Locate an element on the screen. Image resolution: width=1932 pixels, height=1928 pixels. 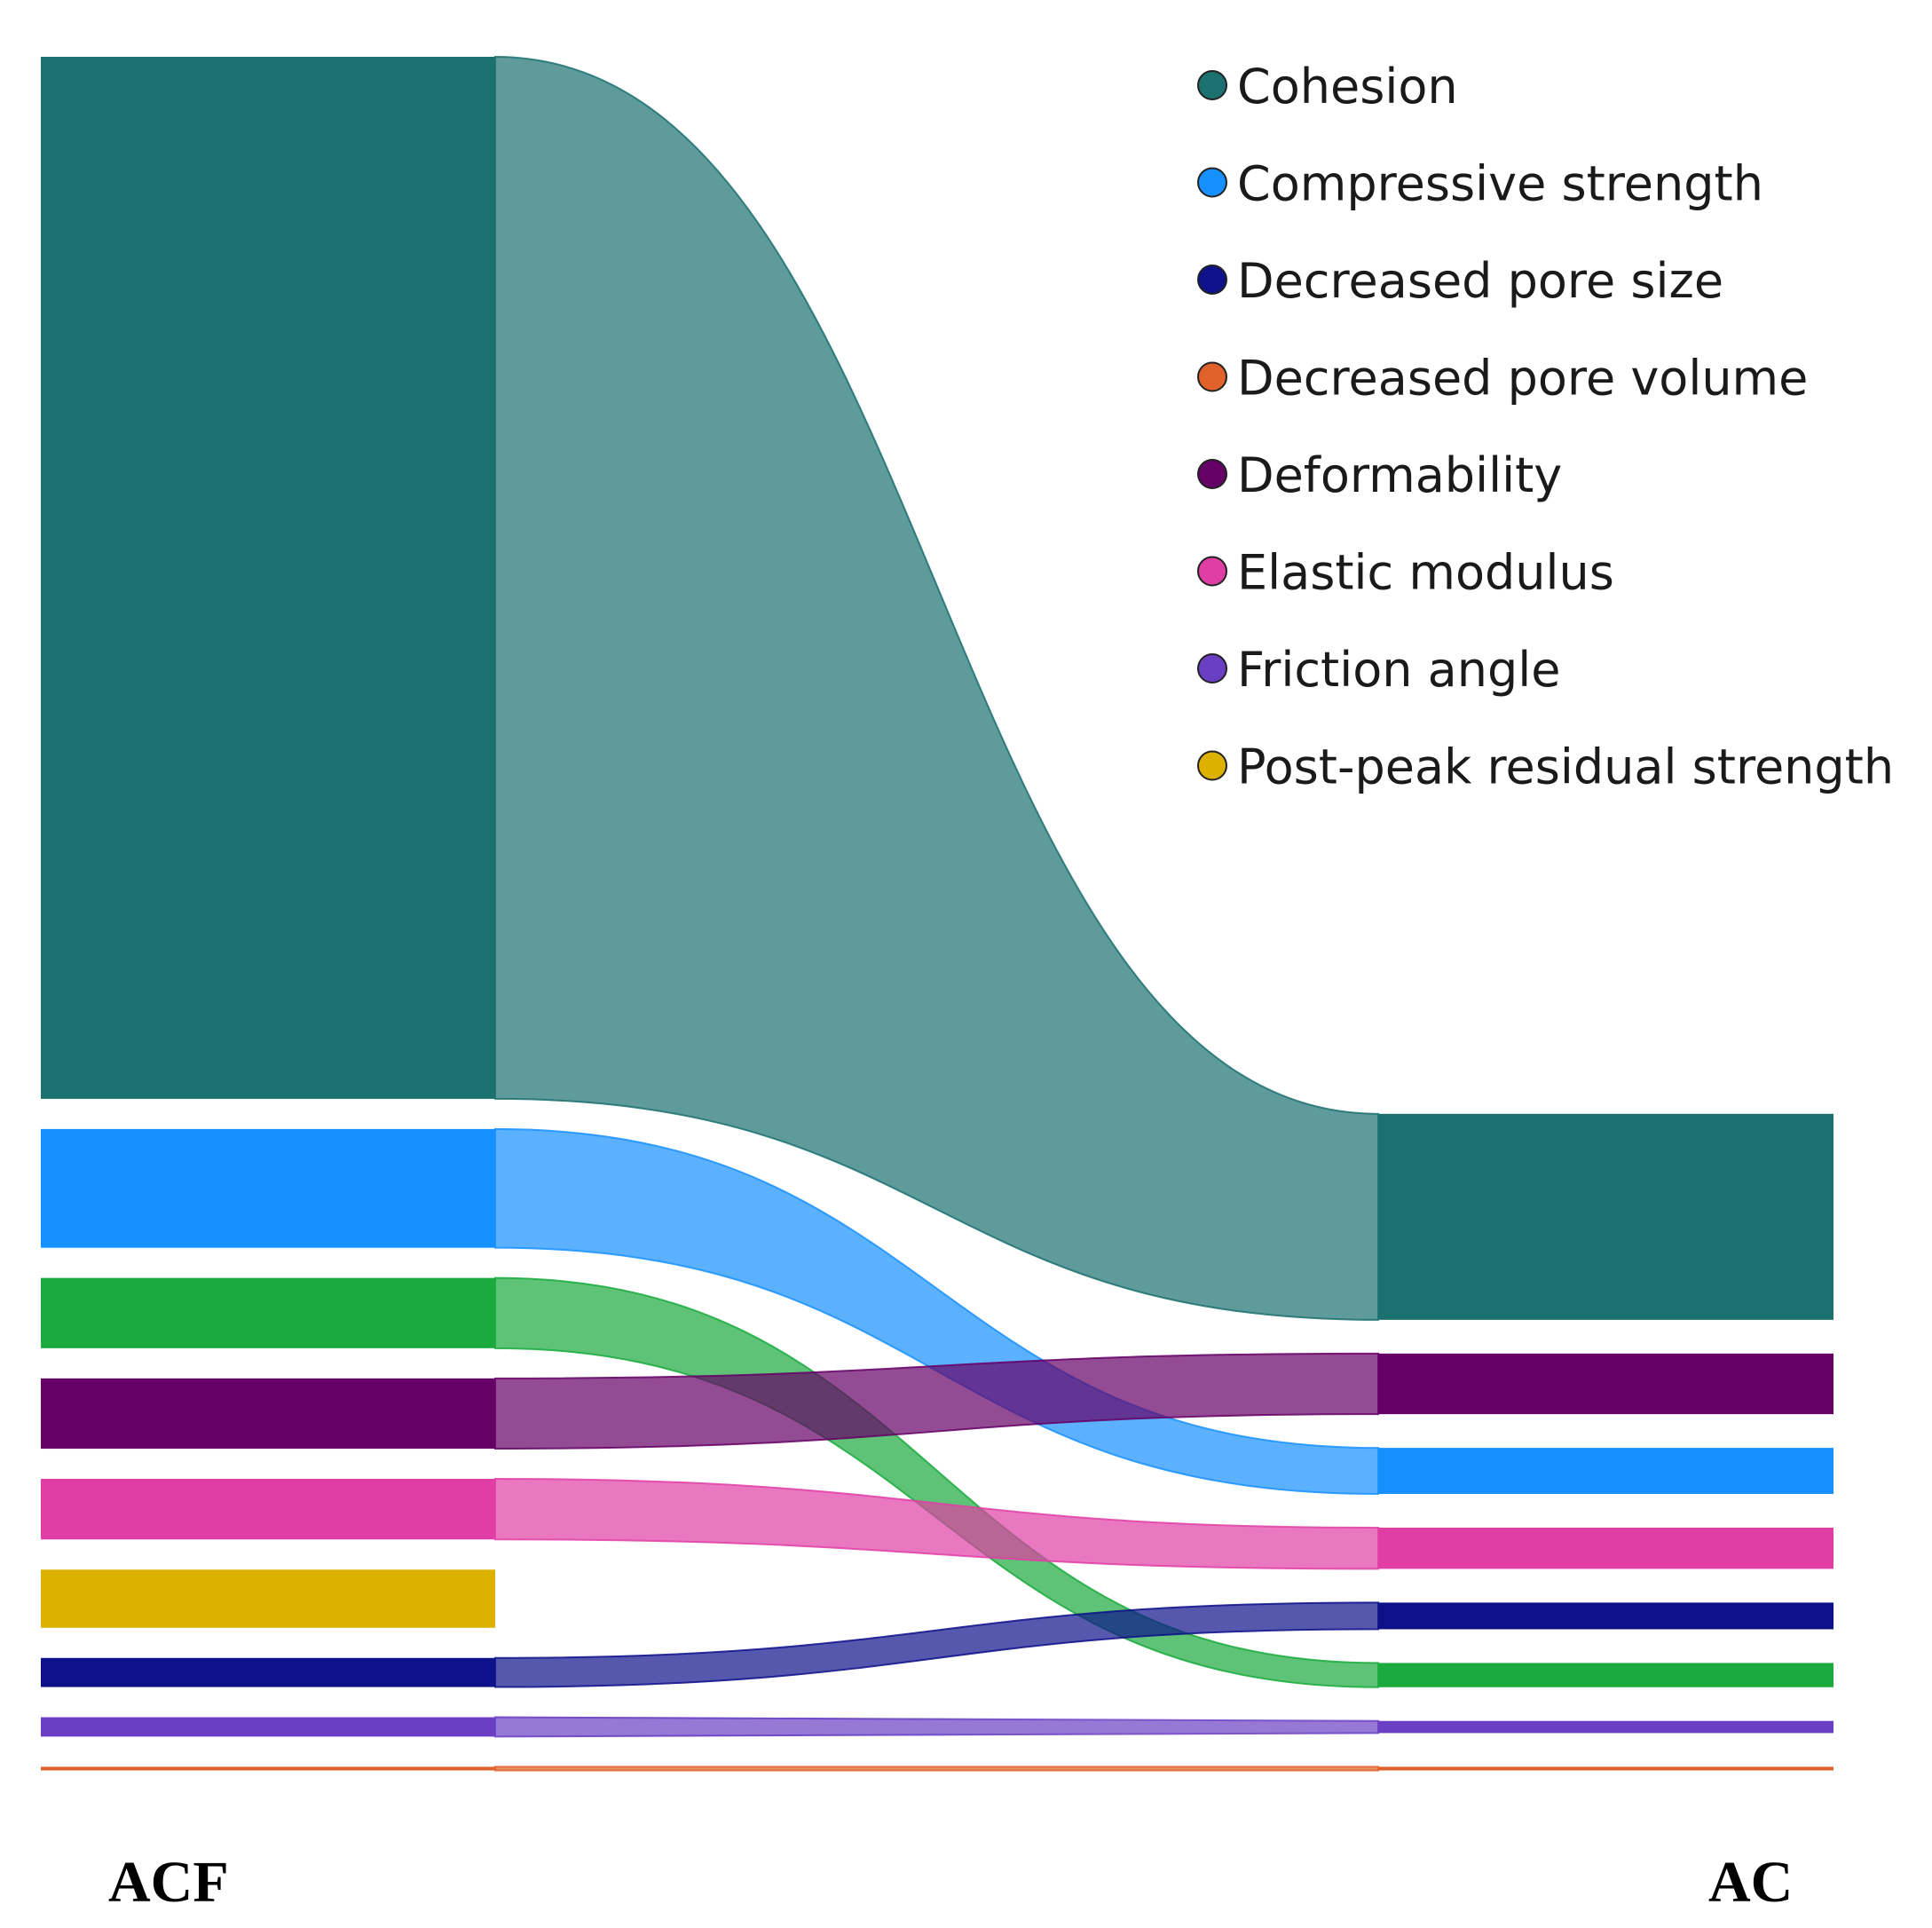
legend-label-compressive-strength: Compressive strength is located at coordinates (1500, 184).